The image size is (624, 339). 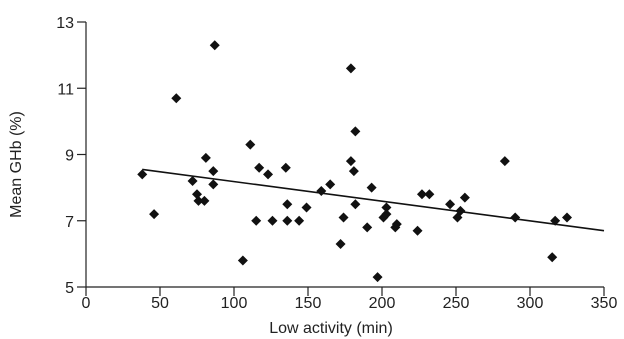 I want to click on y-tick-label: 13, so click(x=65, y=23).